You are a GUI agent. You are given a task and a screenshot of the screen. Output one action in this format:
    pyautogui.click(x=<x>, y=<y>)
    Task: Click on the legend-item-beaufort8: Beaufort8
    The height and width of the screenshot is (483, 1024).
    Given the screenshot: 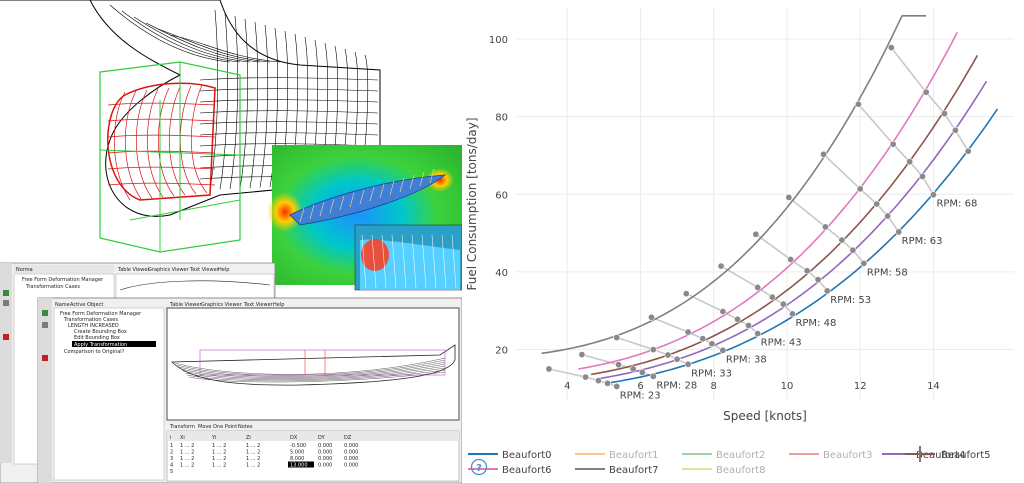 What is the action you would take?
    pyautogui.click(x=724, y=470)
    